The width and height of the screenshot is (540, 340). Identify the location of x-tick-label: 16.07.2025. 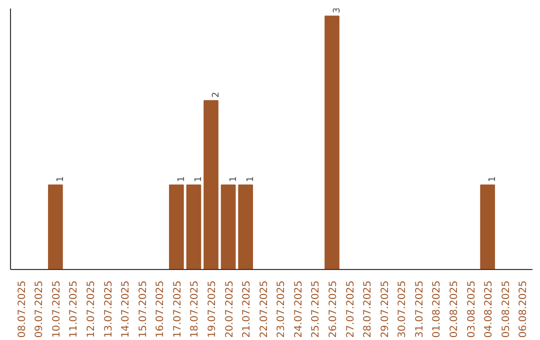
(160, 309).